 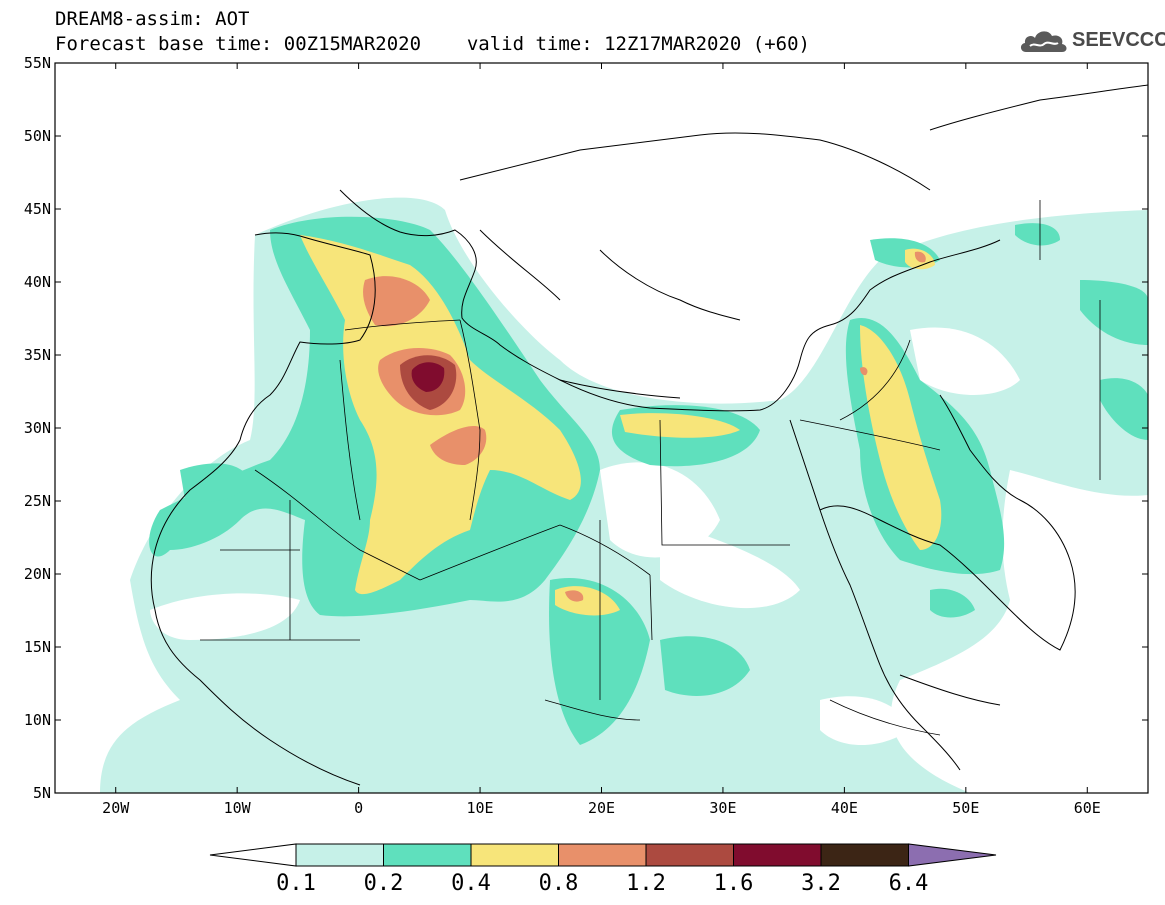 I want to click on lat-tick-label: 15N, so click(x=37, y=647).